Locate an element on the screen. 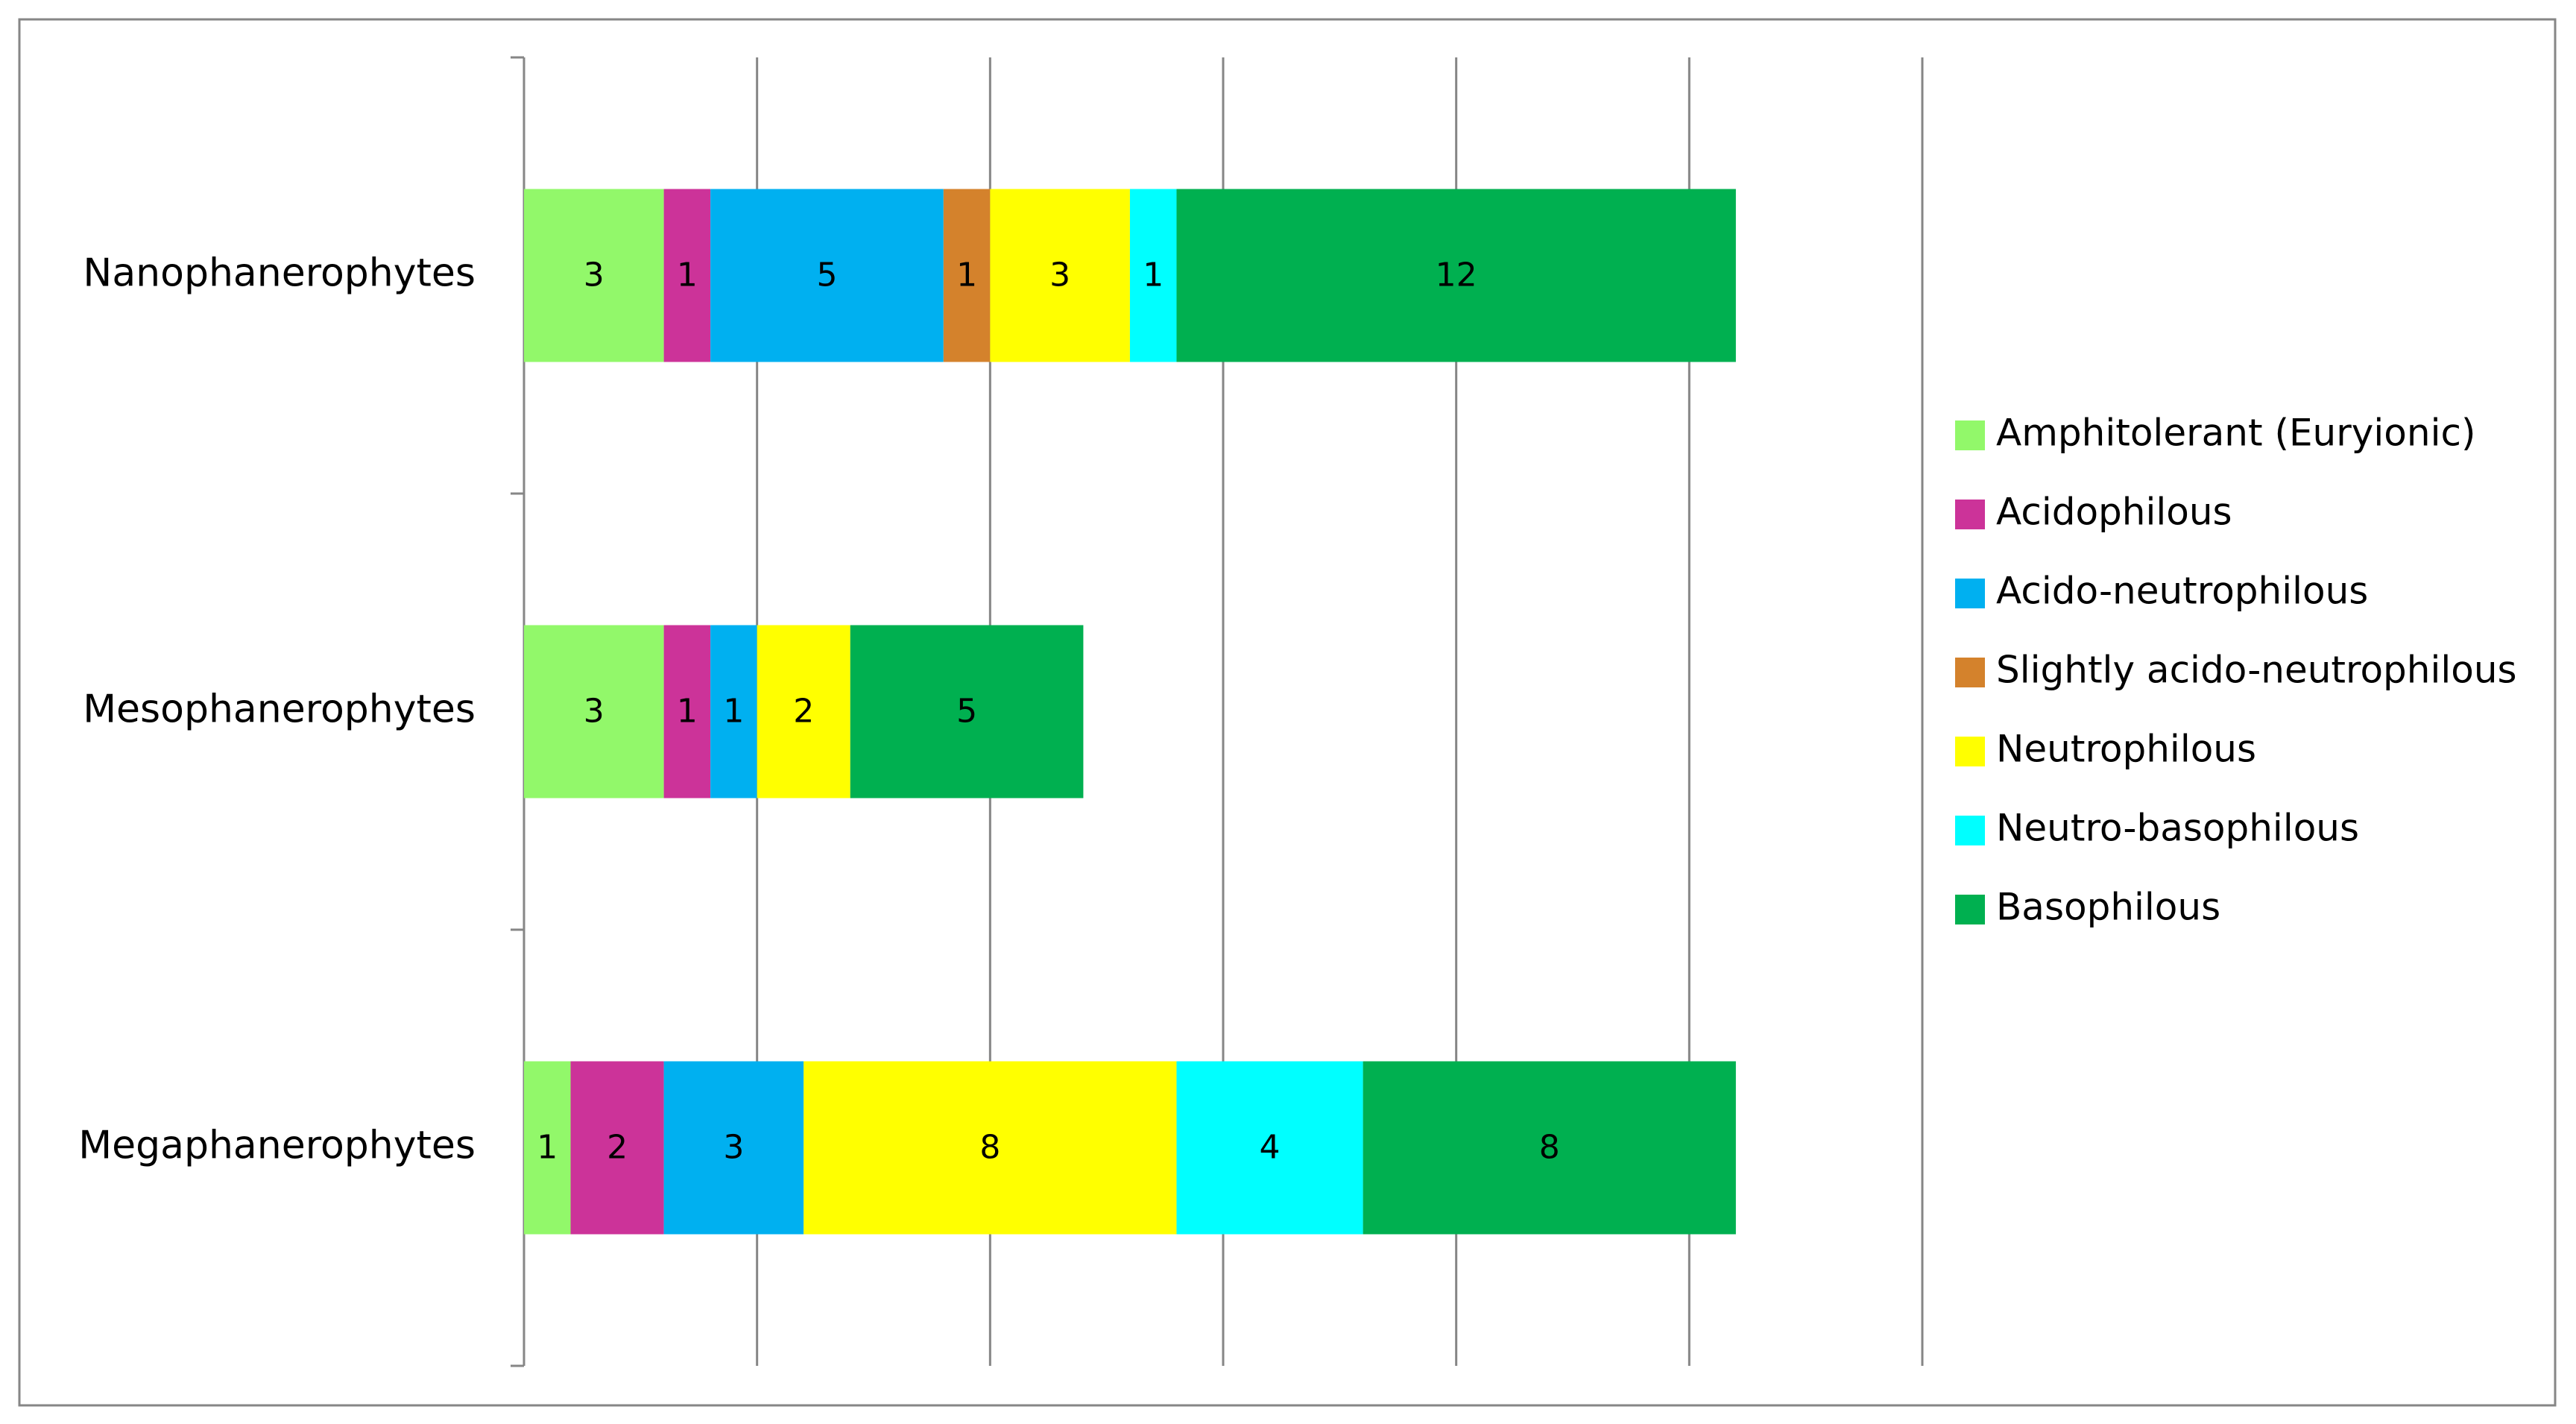 The width and height of the screenshot is (2576, 1424). legend-label: Slightly acido-neutrophilous is located at coordinates (2256, 670).